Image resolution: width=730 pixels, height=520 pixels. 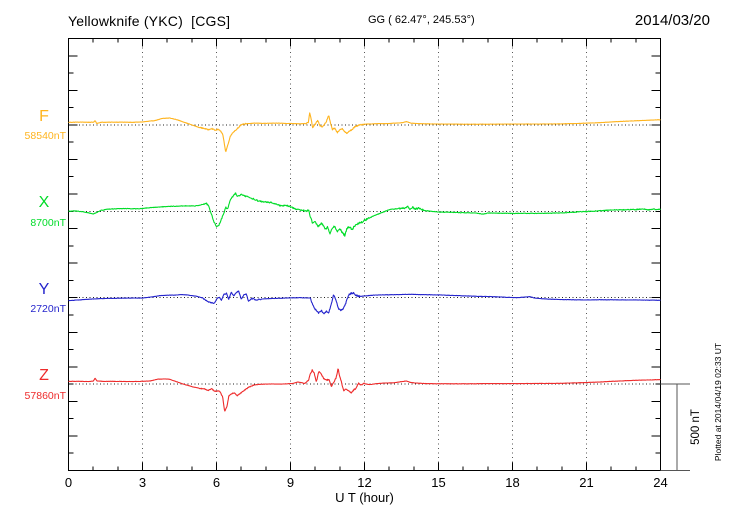 I want to click on scale-bar-label: 500 nT, so click(x=696, y=427).